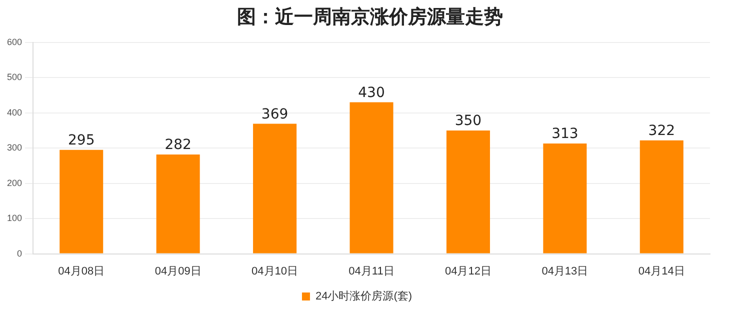 The image size is (740, 312). What do you see at coordinates (468, 271) in the screenshot?
I see `x-tick-label: 04月12日` at bounding box center [468, 271].